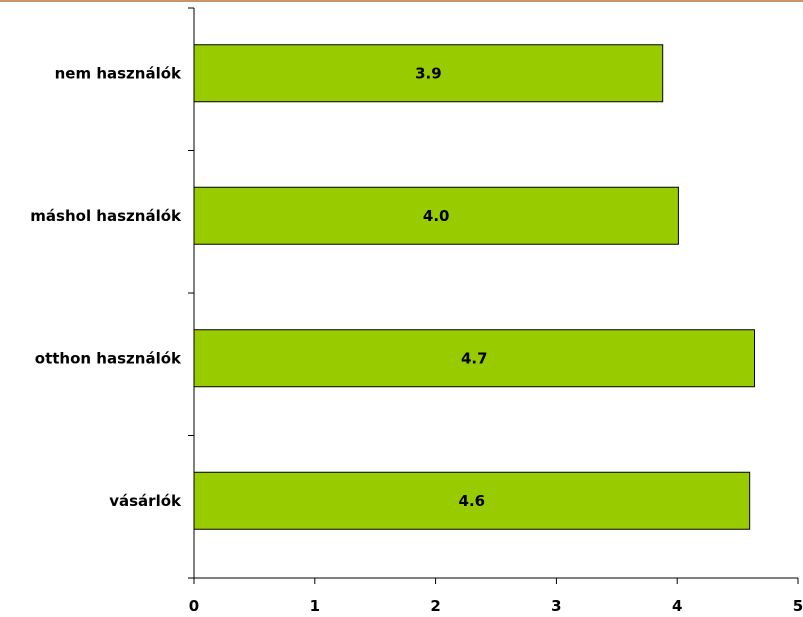 The height and width of the screenshot is (617, 803). I want to click on bar-value-label: 4.6, so click(472, 501).